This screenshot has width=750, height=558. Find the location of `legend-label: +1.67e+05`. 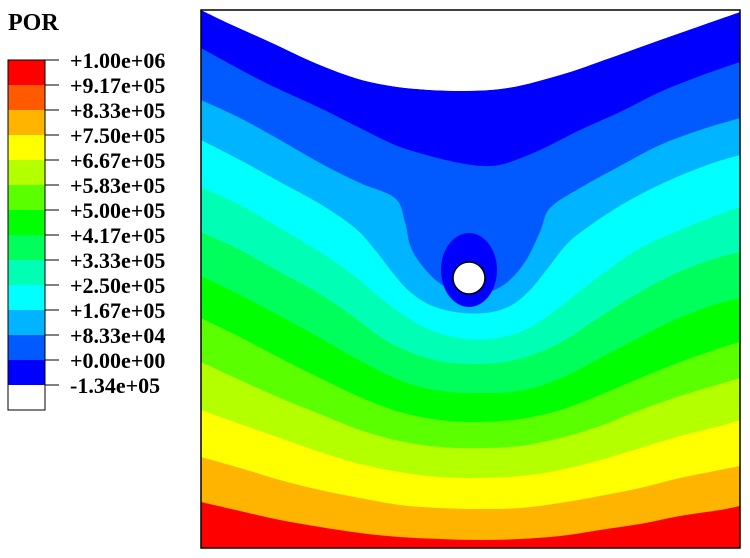

legend-label: +1.67e+05 is located at coordinates (117, 310).